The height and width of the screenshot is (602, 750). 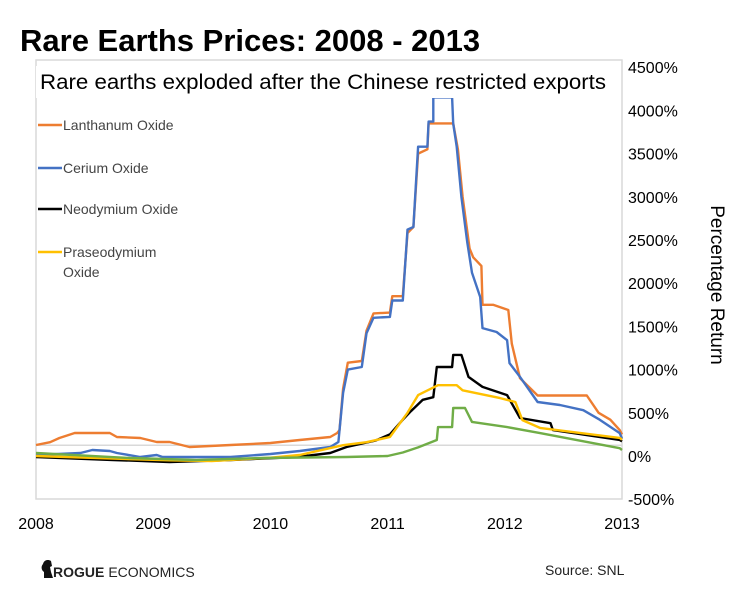 I want to click on series-line-unlabeled-green, so click(x=329, y=434).